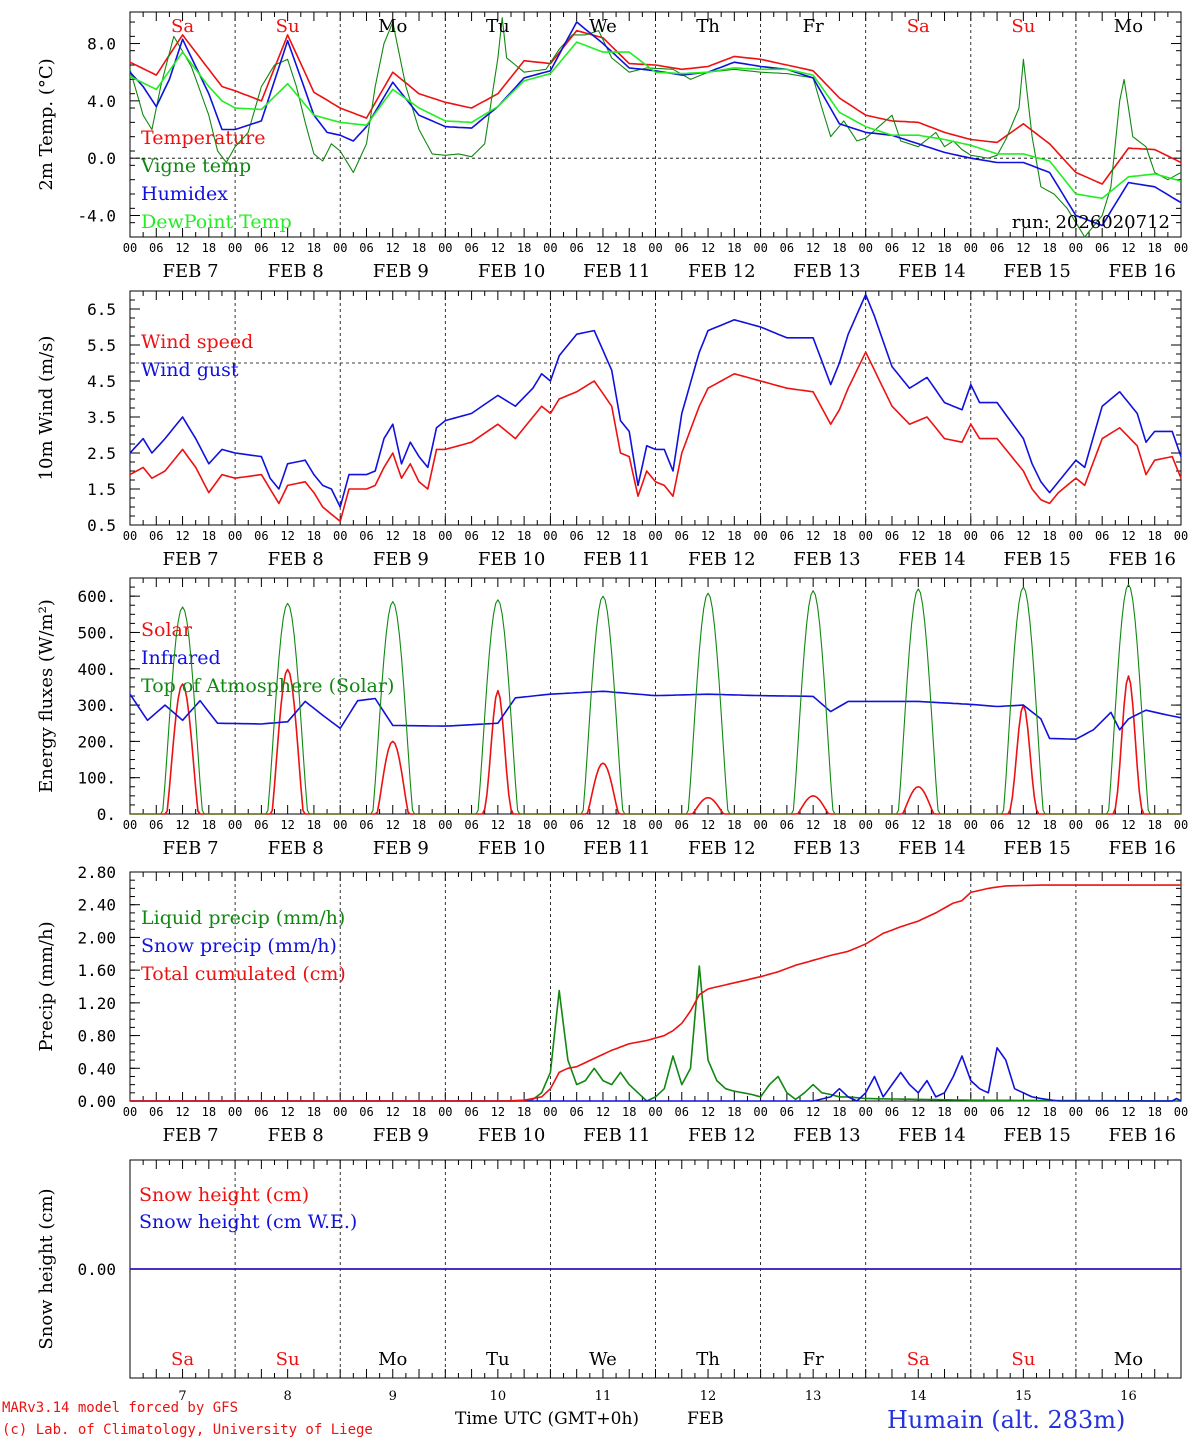 Image resolution: width=1194 pixels, height=1440 pixels. Describe the element at coordinates (547, 1419) in the screenshot. I see `x-axis-label: Time UTC (GMT+0h)` at that location.